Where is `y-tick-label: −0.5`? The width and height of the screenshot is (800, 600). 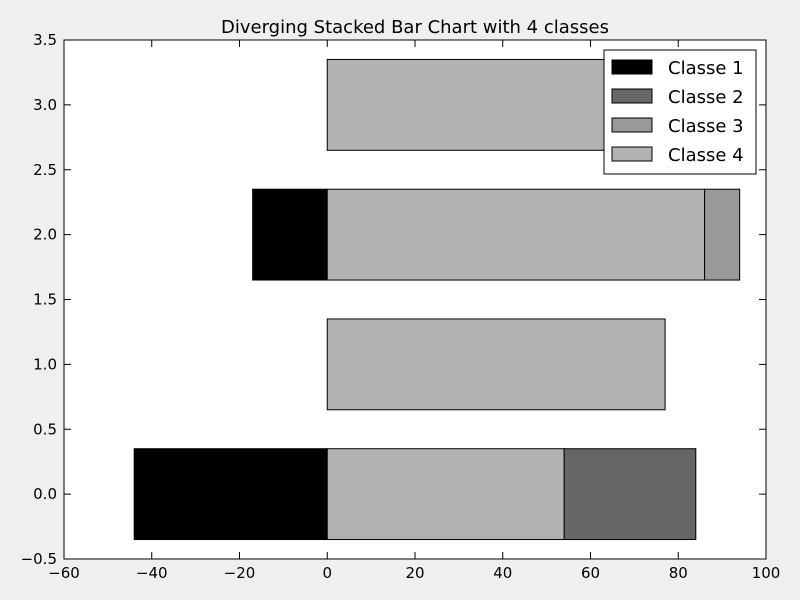
y-tick-label: −0.5 is located at coordinates (39, 559).